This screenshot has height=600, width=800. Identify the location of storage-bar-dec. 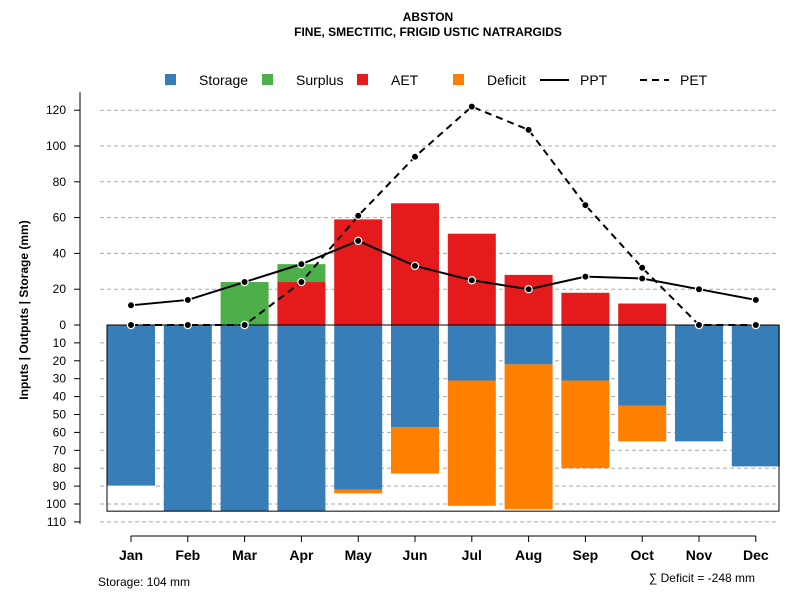
(755, 396).